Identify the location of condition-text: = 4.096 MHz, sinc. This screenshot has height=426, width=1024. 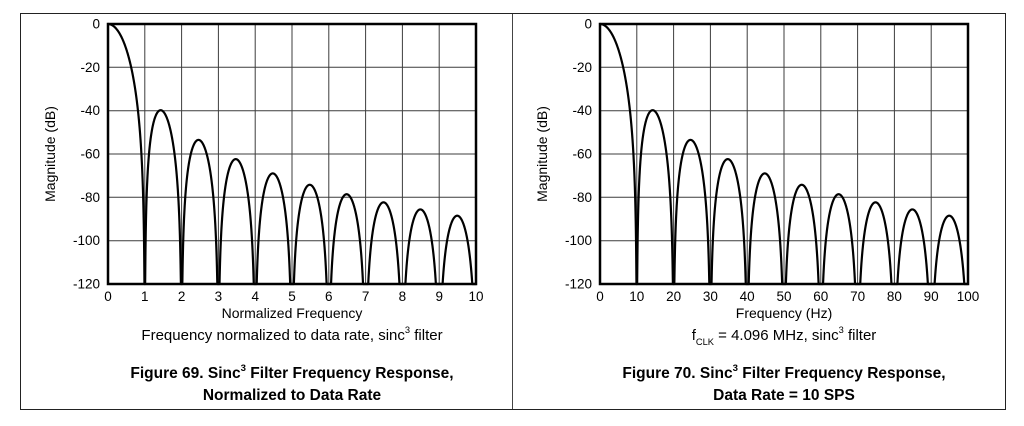
(776, 335).